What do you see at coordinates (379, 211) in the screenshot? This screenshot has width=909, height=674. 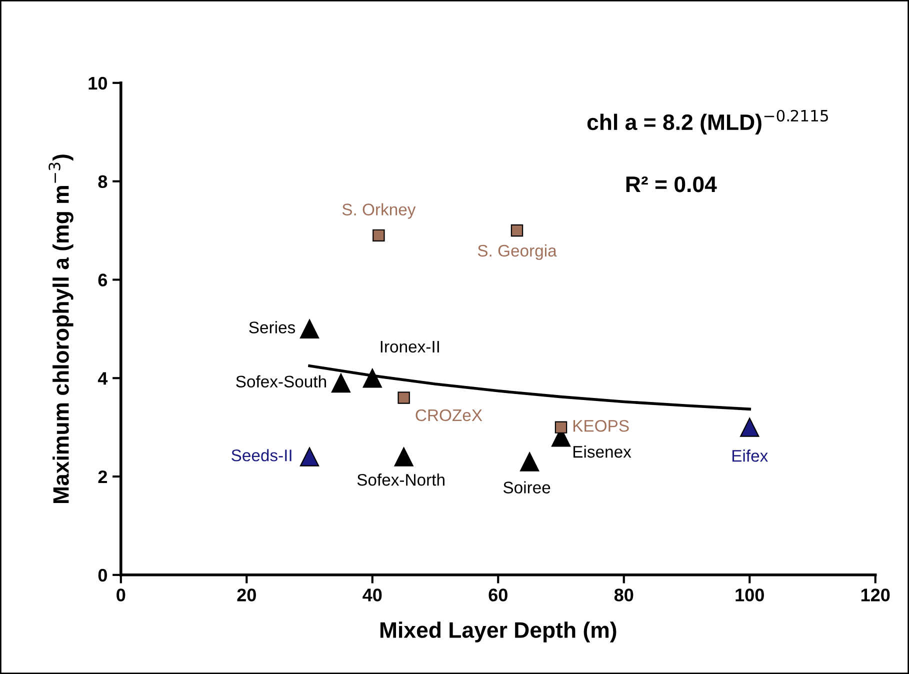 I see `series-label: S. Orkney` at bounding box center [379, 211].